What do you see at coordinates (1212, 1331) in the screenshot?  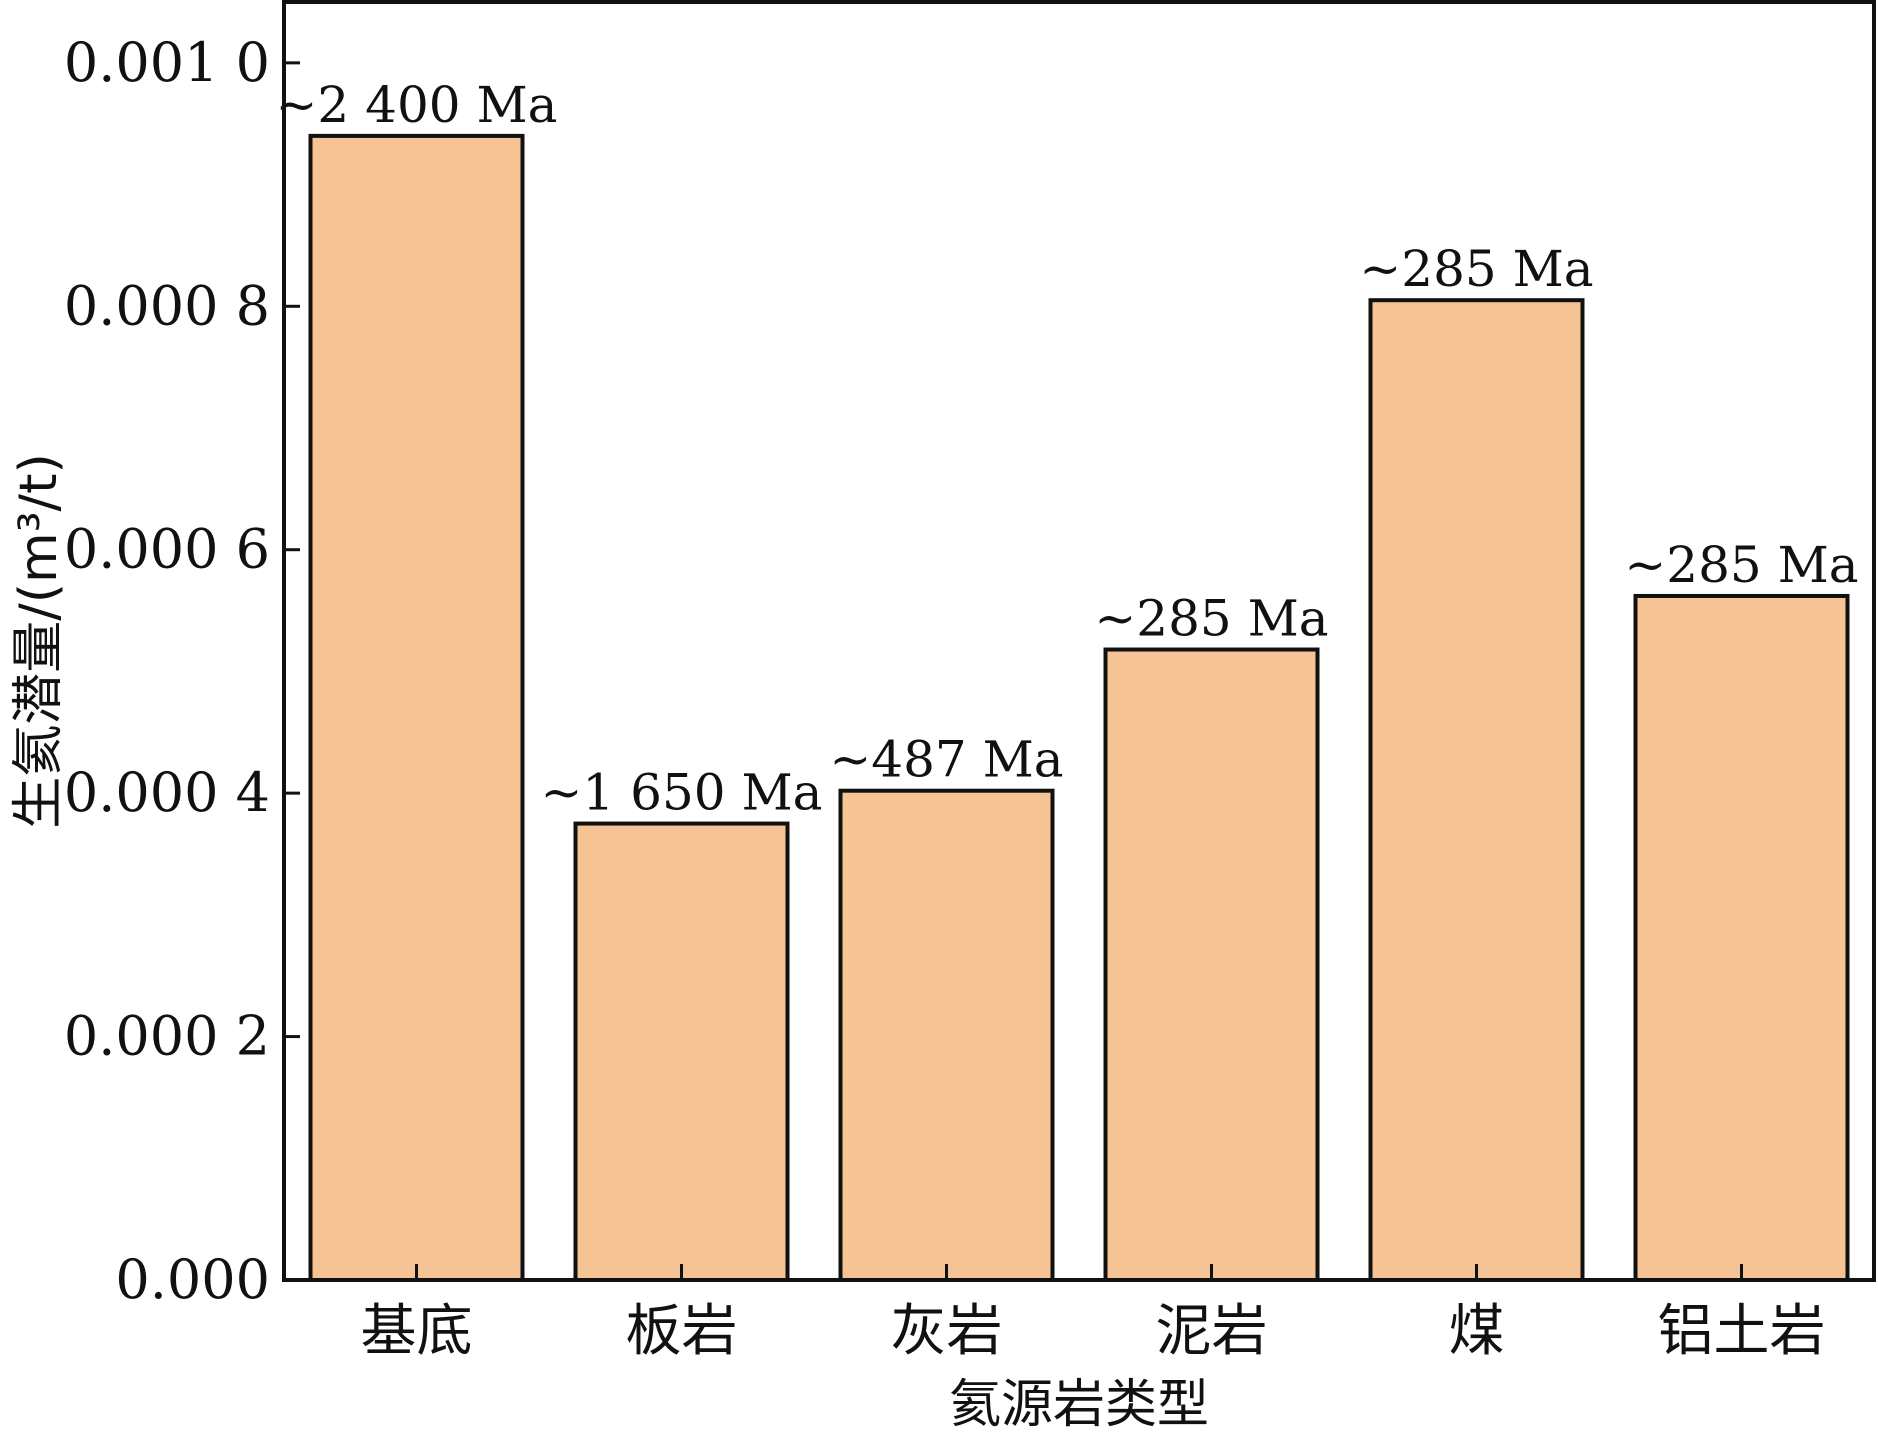 I see `x-tick-label: 泥岩` at bounding box center [1212, 1331].